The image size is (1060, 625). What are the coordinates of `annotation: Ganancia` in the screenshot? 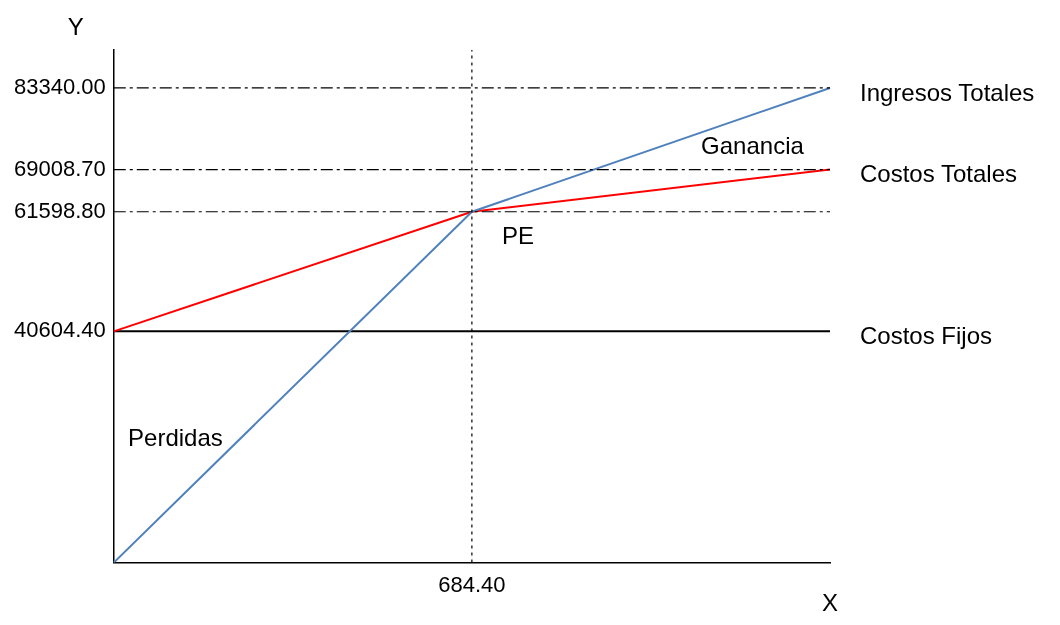 It's located at (753, 146).